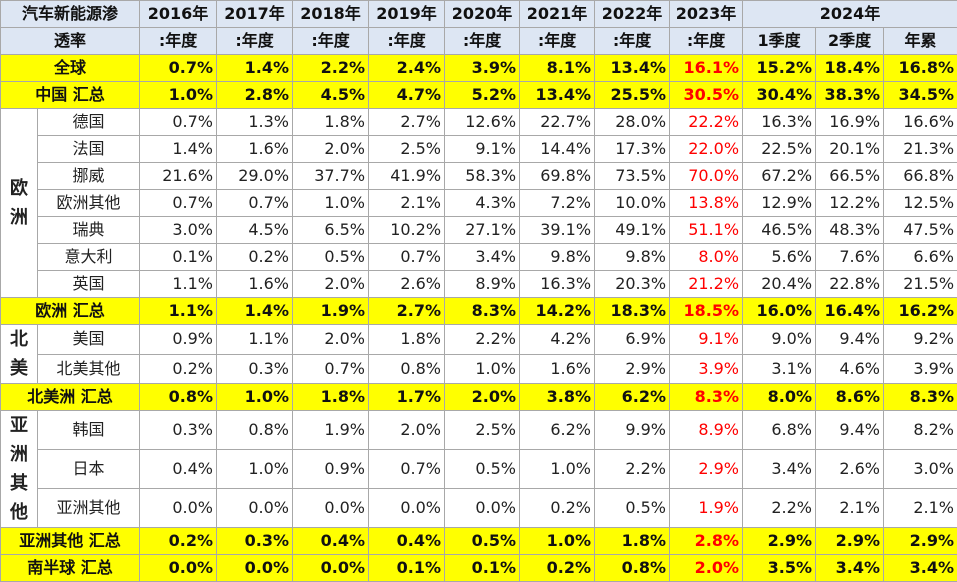 Image resolution: width=957 pixels, height=582 pixels. I want to click on value-cell: 73.5%, so click(632, 176).